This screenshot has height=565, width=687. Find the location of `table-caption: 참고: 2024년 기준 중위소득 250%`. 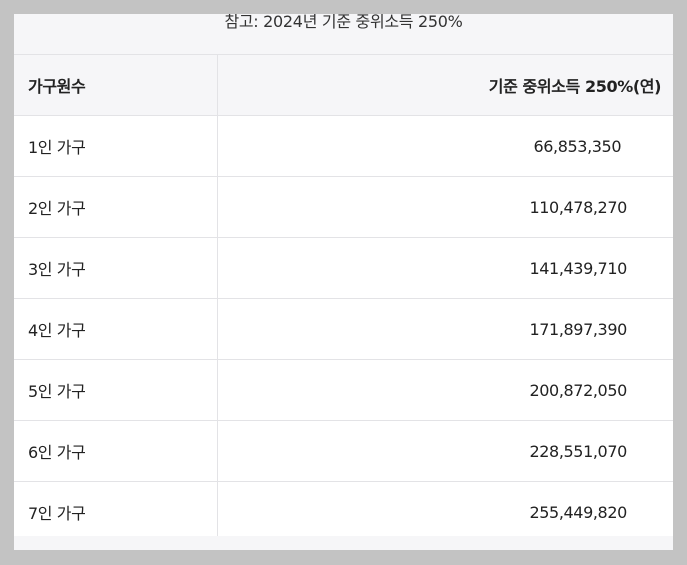

table-caption: 참고: 2024년 기준 중위소득 250% is located at coordinates (343, 22).